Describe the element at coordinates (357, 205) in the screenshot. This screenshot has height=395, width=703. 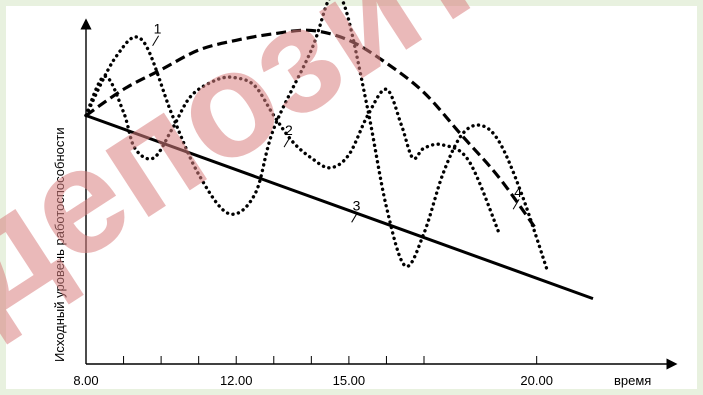
I see `curve-label-3: 3` at that location.